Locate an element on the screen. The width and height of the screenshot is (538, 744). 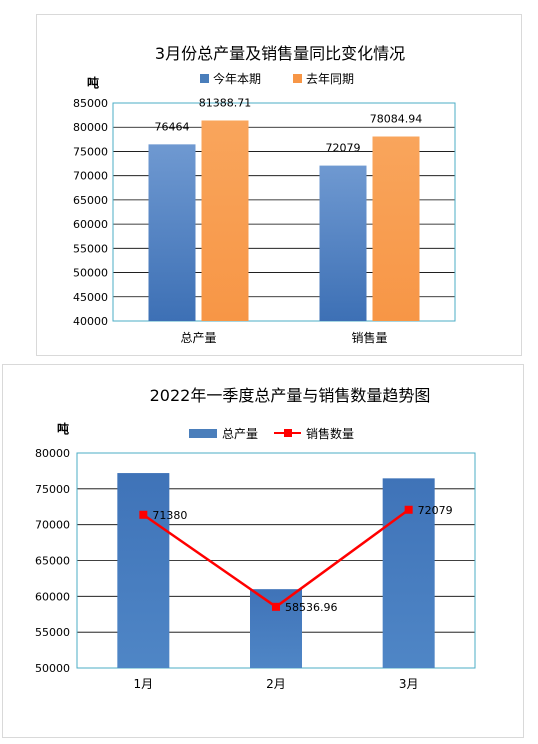
data-label-1-0: 81388.71 is located at coordinates (225, 102).